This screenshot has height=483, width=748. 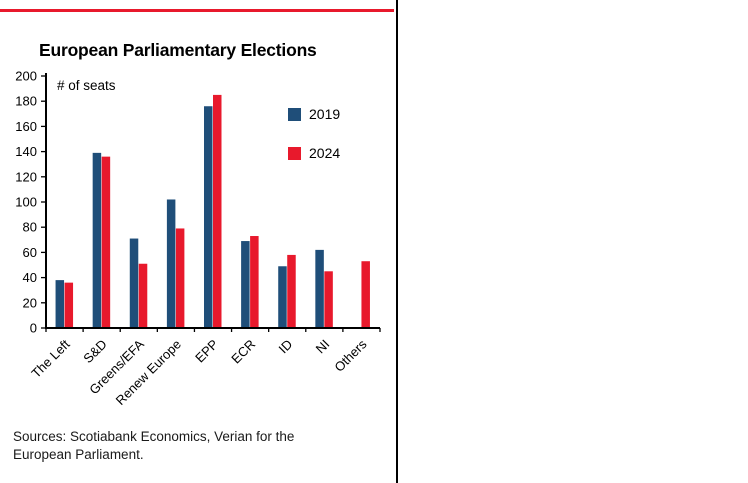 I want to click on chart-legend: 2019 2024, so click(x=314, y=133).